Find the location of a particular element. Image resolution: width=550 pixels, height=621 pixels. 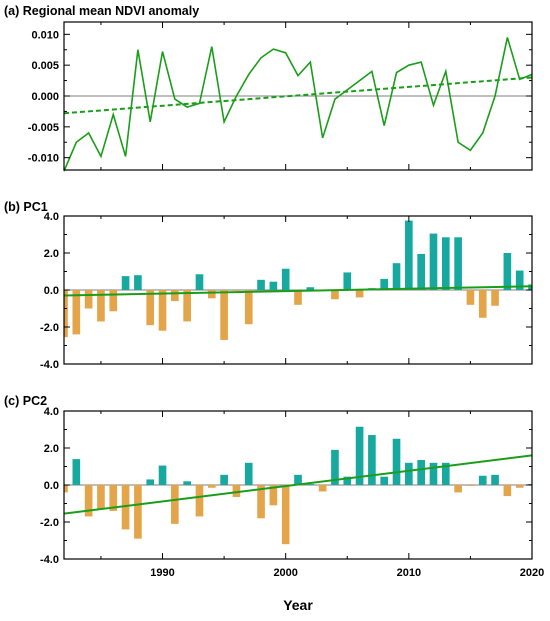

y-tick-label: -0.010 is located at coordinates (43, 159).